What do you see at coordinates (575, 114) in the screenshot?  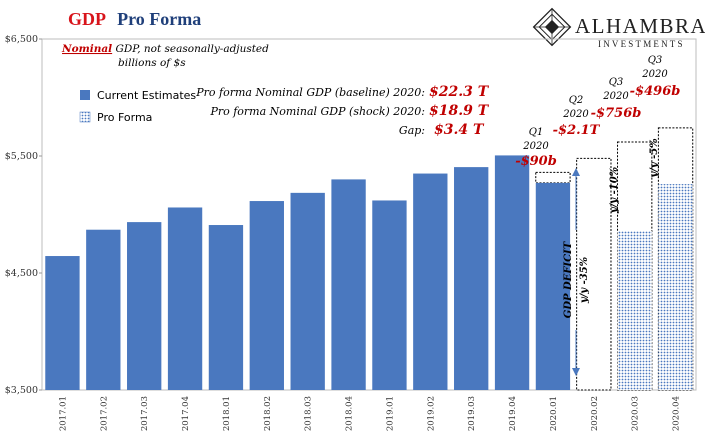 I see `q2-year: 2020` at bounding box center [575, 114].